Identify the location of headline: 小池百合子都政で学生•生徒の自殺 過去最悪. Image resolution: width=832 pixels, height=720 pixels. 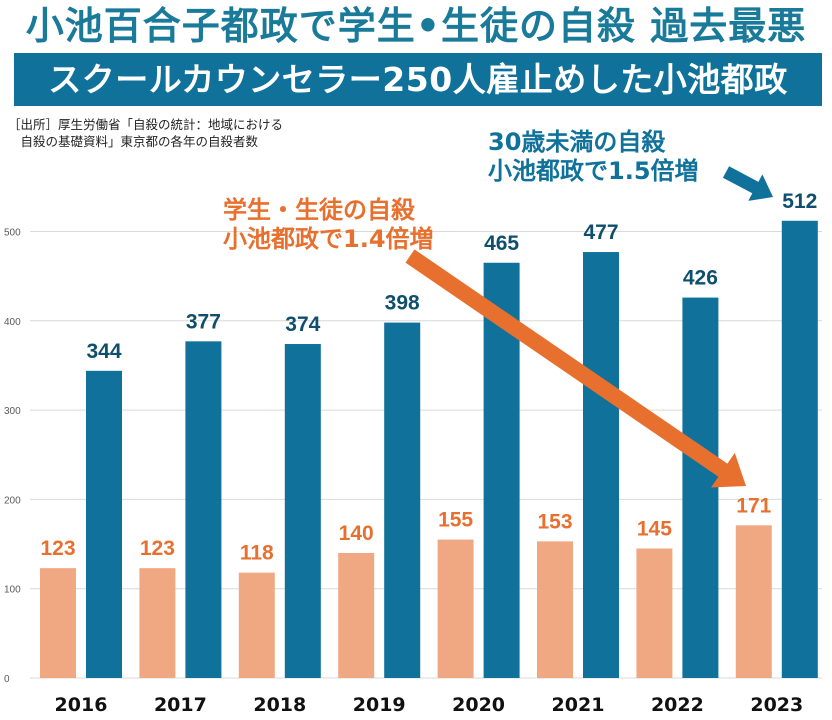
(416, 26).